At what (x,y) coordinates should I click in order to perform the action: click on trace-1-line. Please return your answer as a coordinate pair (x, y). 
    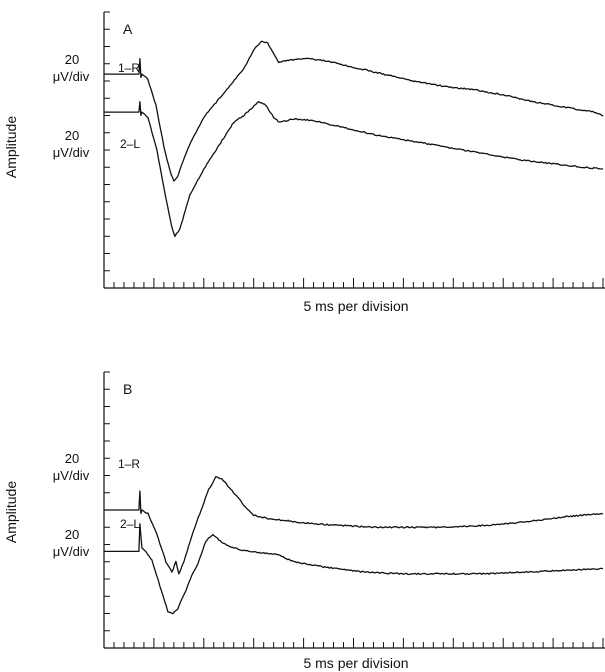
    Looking at the image, I should click on (354, 525).